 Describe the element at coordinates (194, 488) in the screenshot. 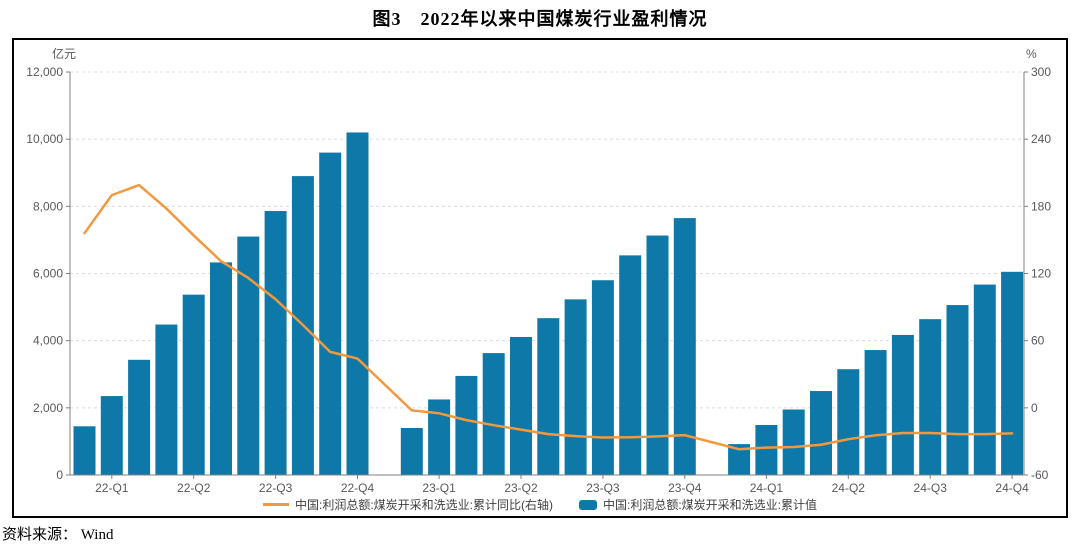

I see `x-tick-label-22-Q2: 22-Q2` at that location.